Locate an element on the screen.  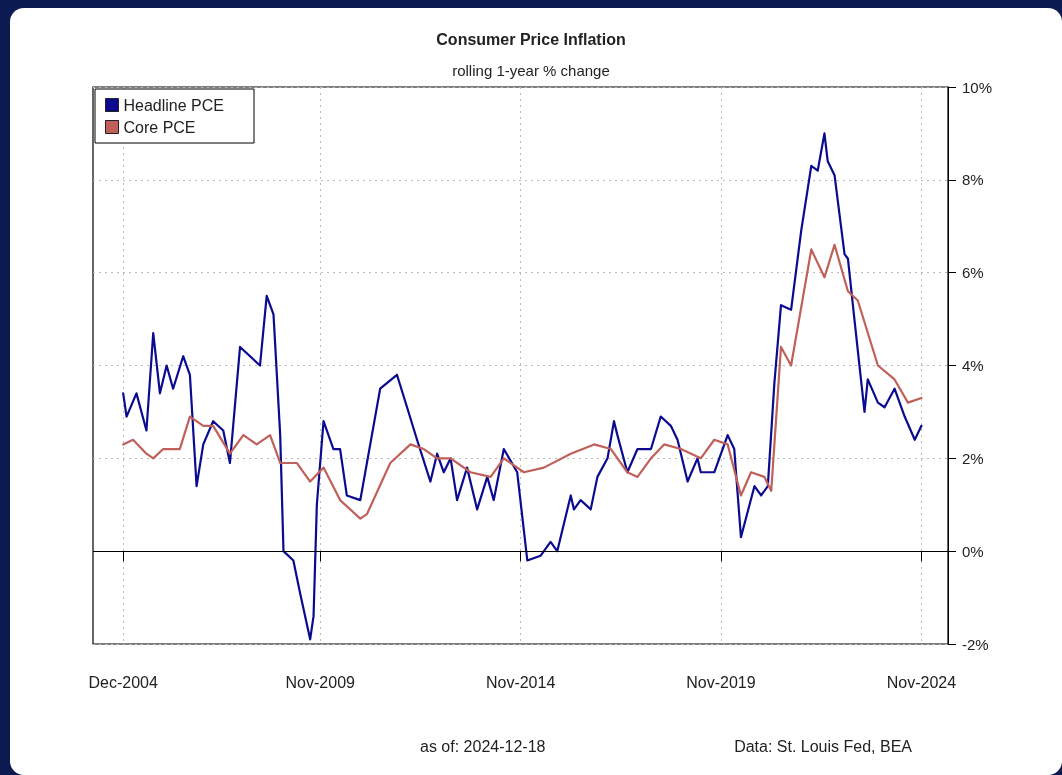
y-tick-label: 10% is located at coordinates (977, 87).